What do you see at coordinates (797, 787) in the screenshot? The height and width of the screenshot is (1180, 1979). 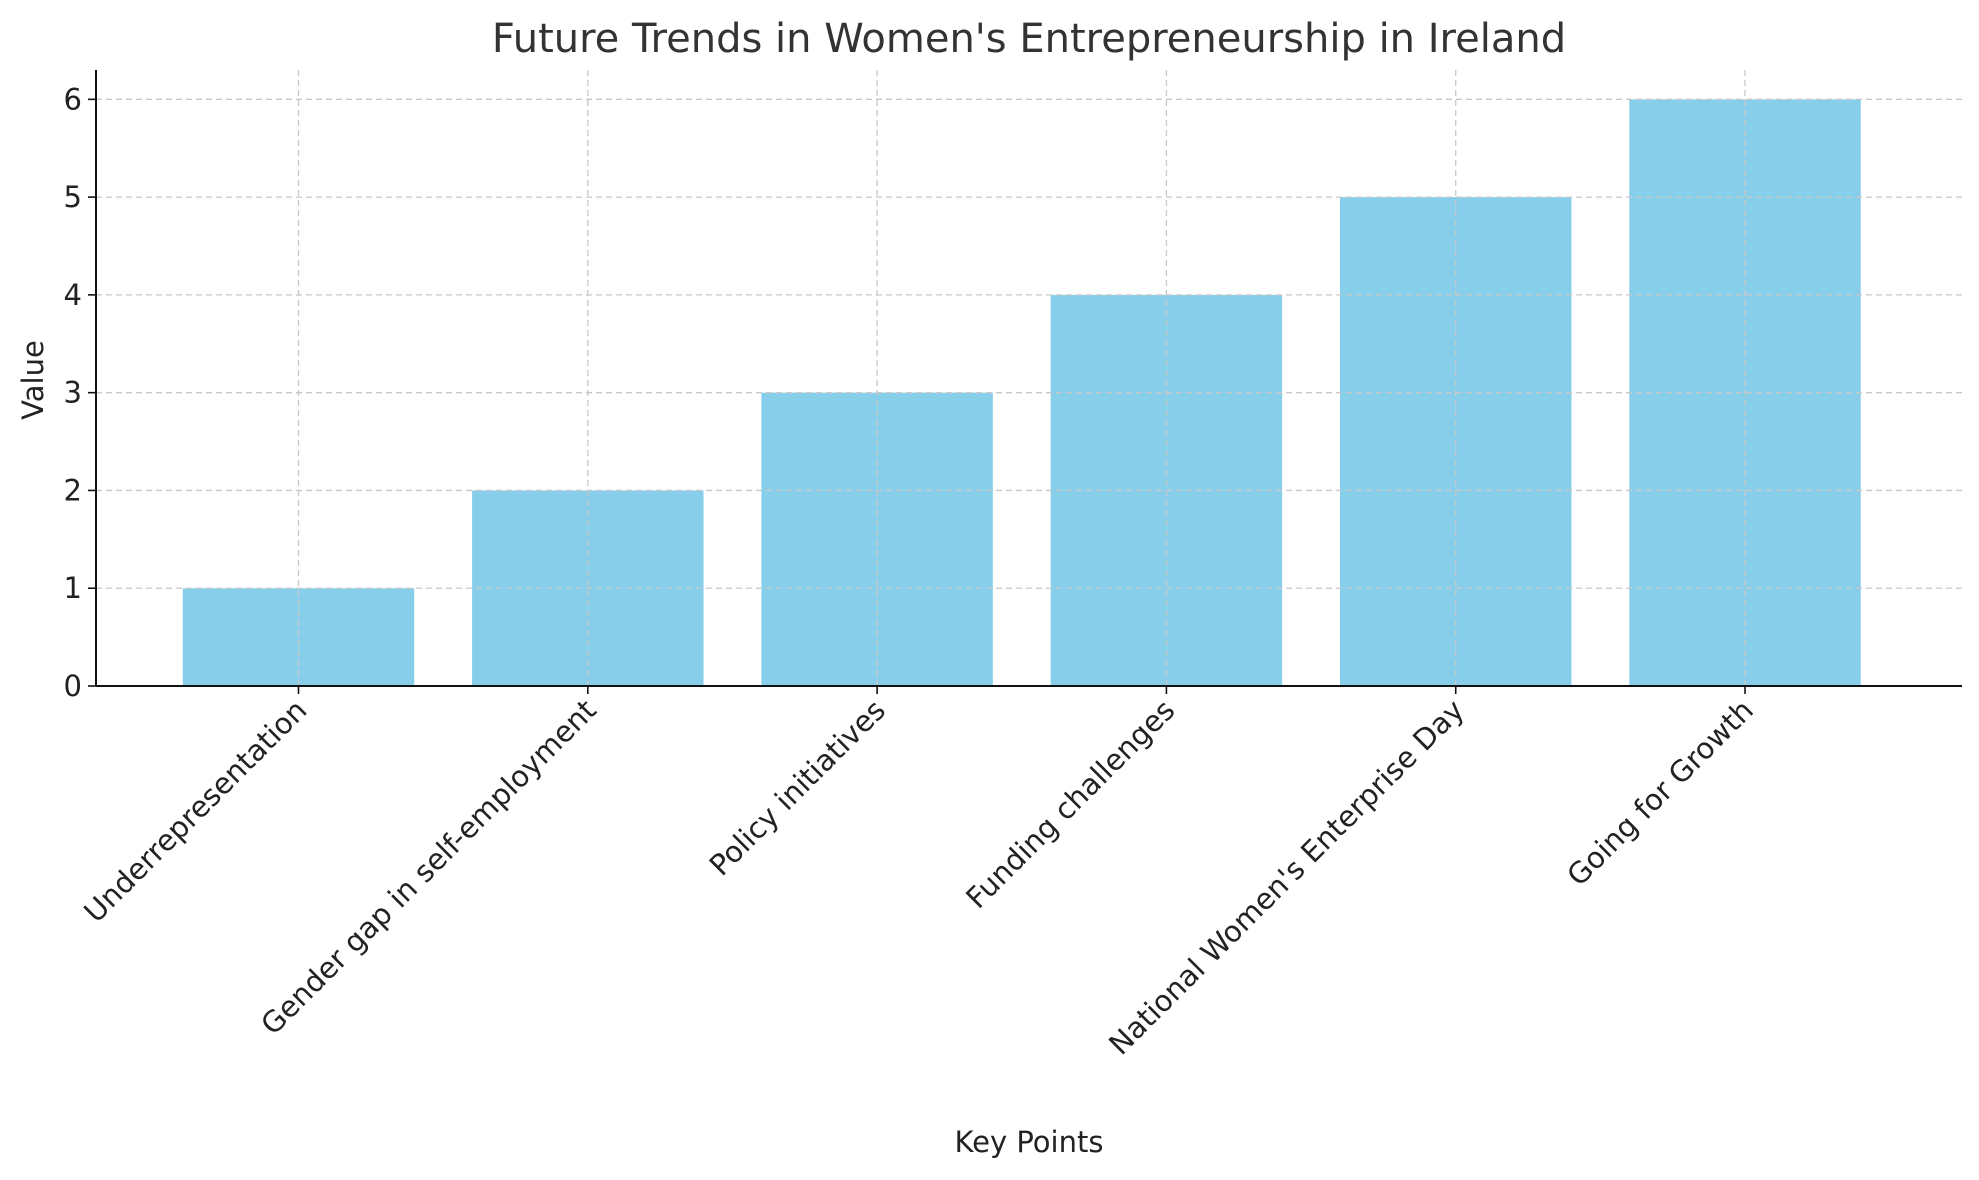 I see `x-tick-label-3: Policy initiatives` at bounding box center [797, 787].